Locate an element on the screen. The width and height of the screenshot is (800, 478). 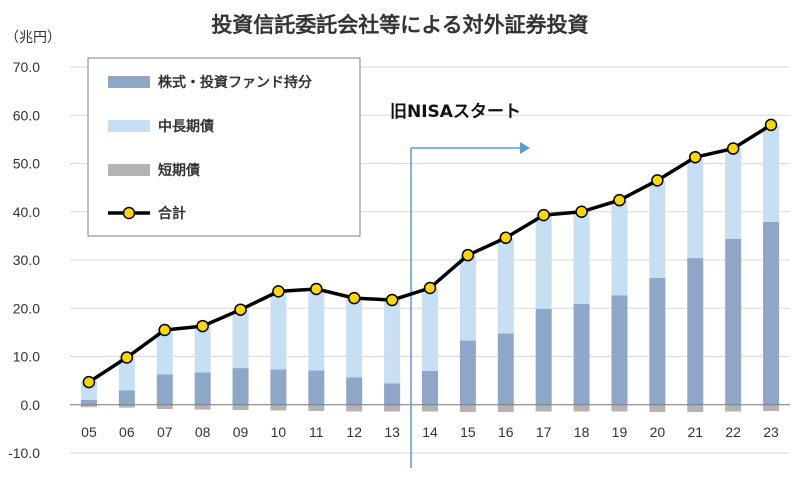
y-tick-label: 30.0 is located at coordinates (26, 260).